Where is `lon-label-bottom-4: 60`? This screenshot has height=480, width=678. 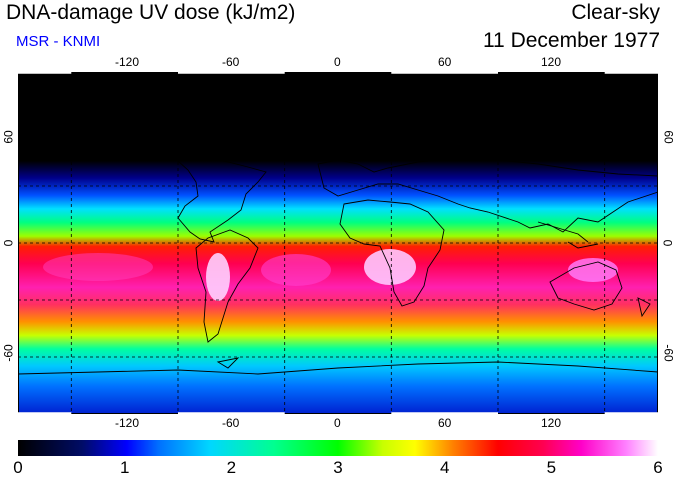
lon-label-bottom-4: 60 is located at coordinates (445, 423).